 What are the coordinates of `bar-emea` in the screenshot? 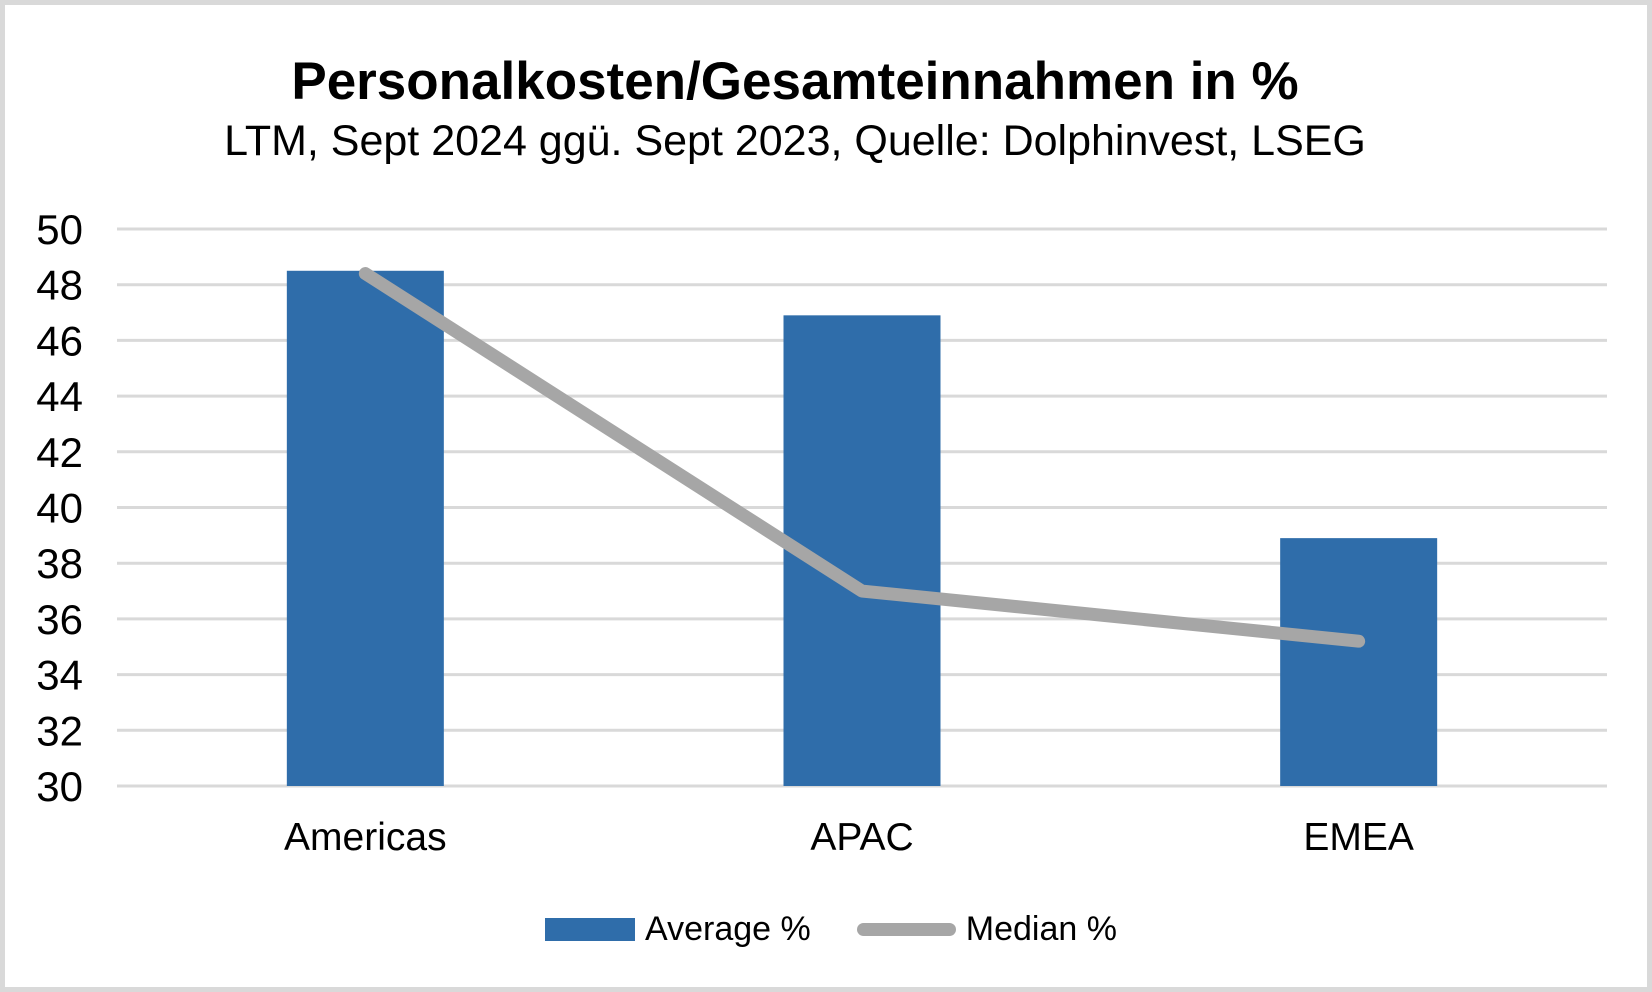 It's located at (1359, 662).